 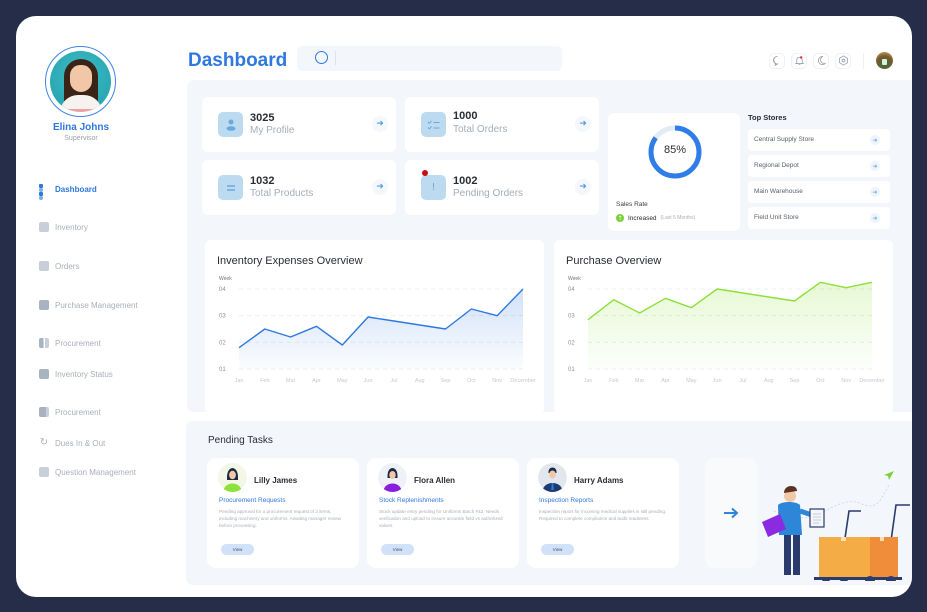 What do you see at coordinates (276, 480) in the screenshot?
I see `task-assignee: Lilly James` at bounding box center [276, 480].